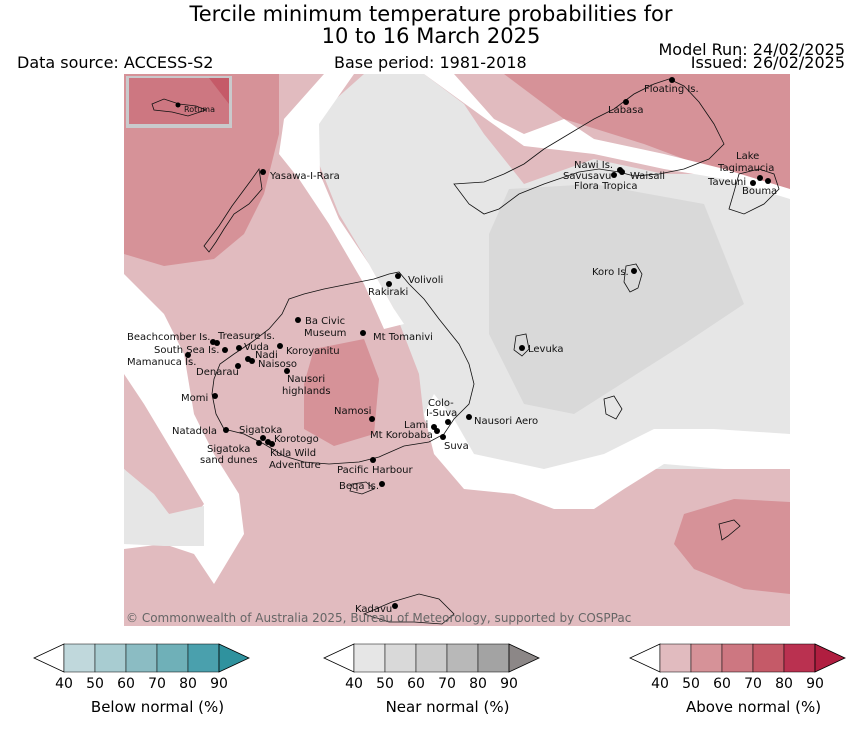 This screenshot has width=862, height=736. What do you see at coordinates (217, 372) in the screenshot?
I see `label-denarau: Denarau` at bounding box center [217, 372].